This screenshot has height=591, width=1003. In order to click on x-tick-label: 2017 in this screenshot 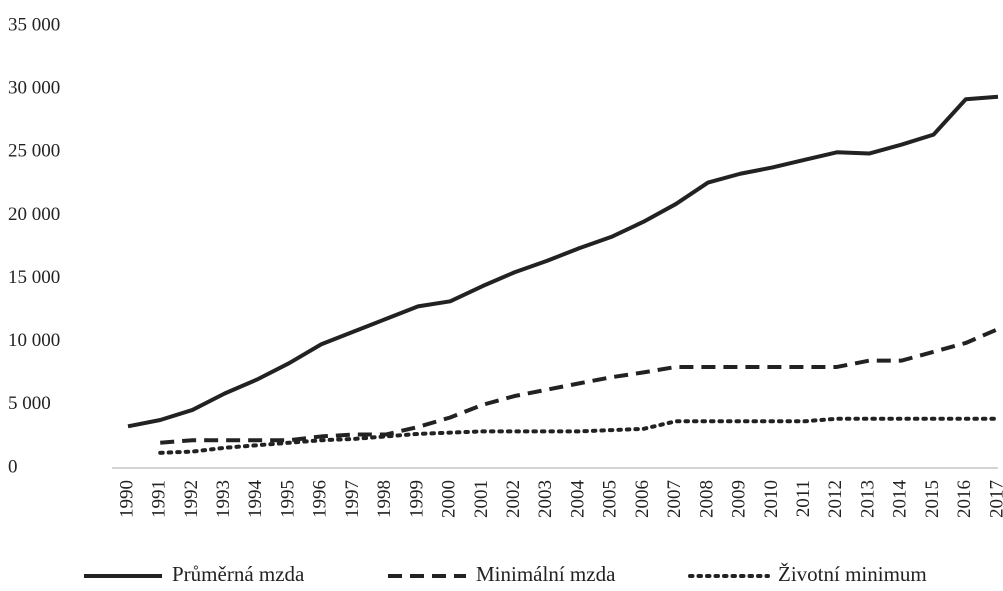, I will do `click(994, 499)`.